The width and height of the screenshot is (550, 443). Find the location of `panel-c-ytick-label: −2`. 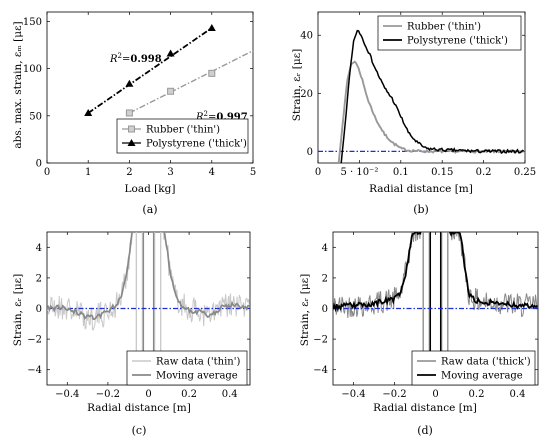

panel-c-ytick-label: −2 is located at coordinates (34, 340).